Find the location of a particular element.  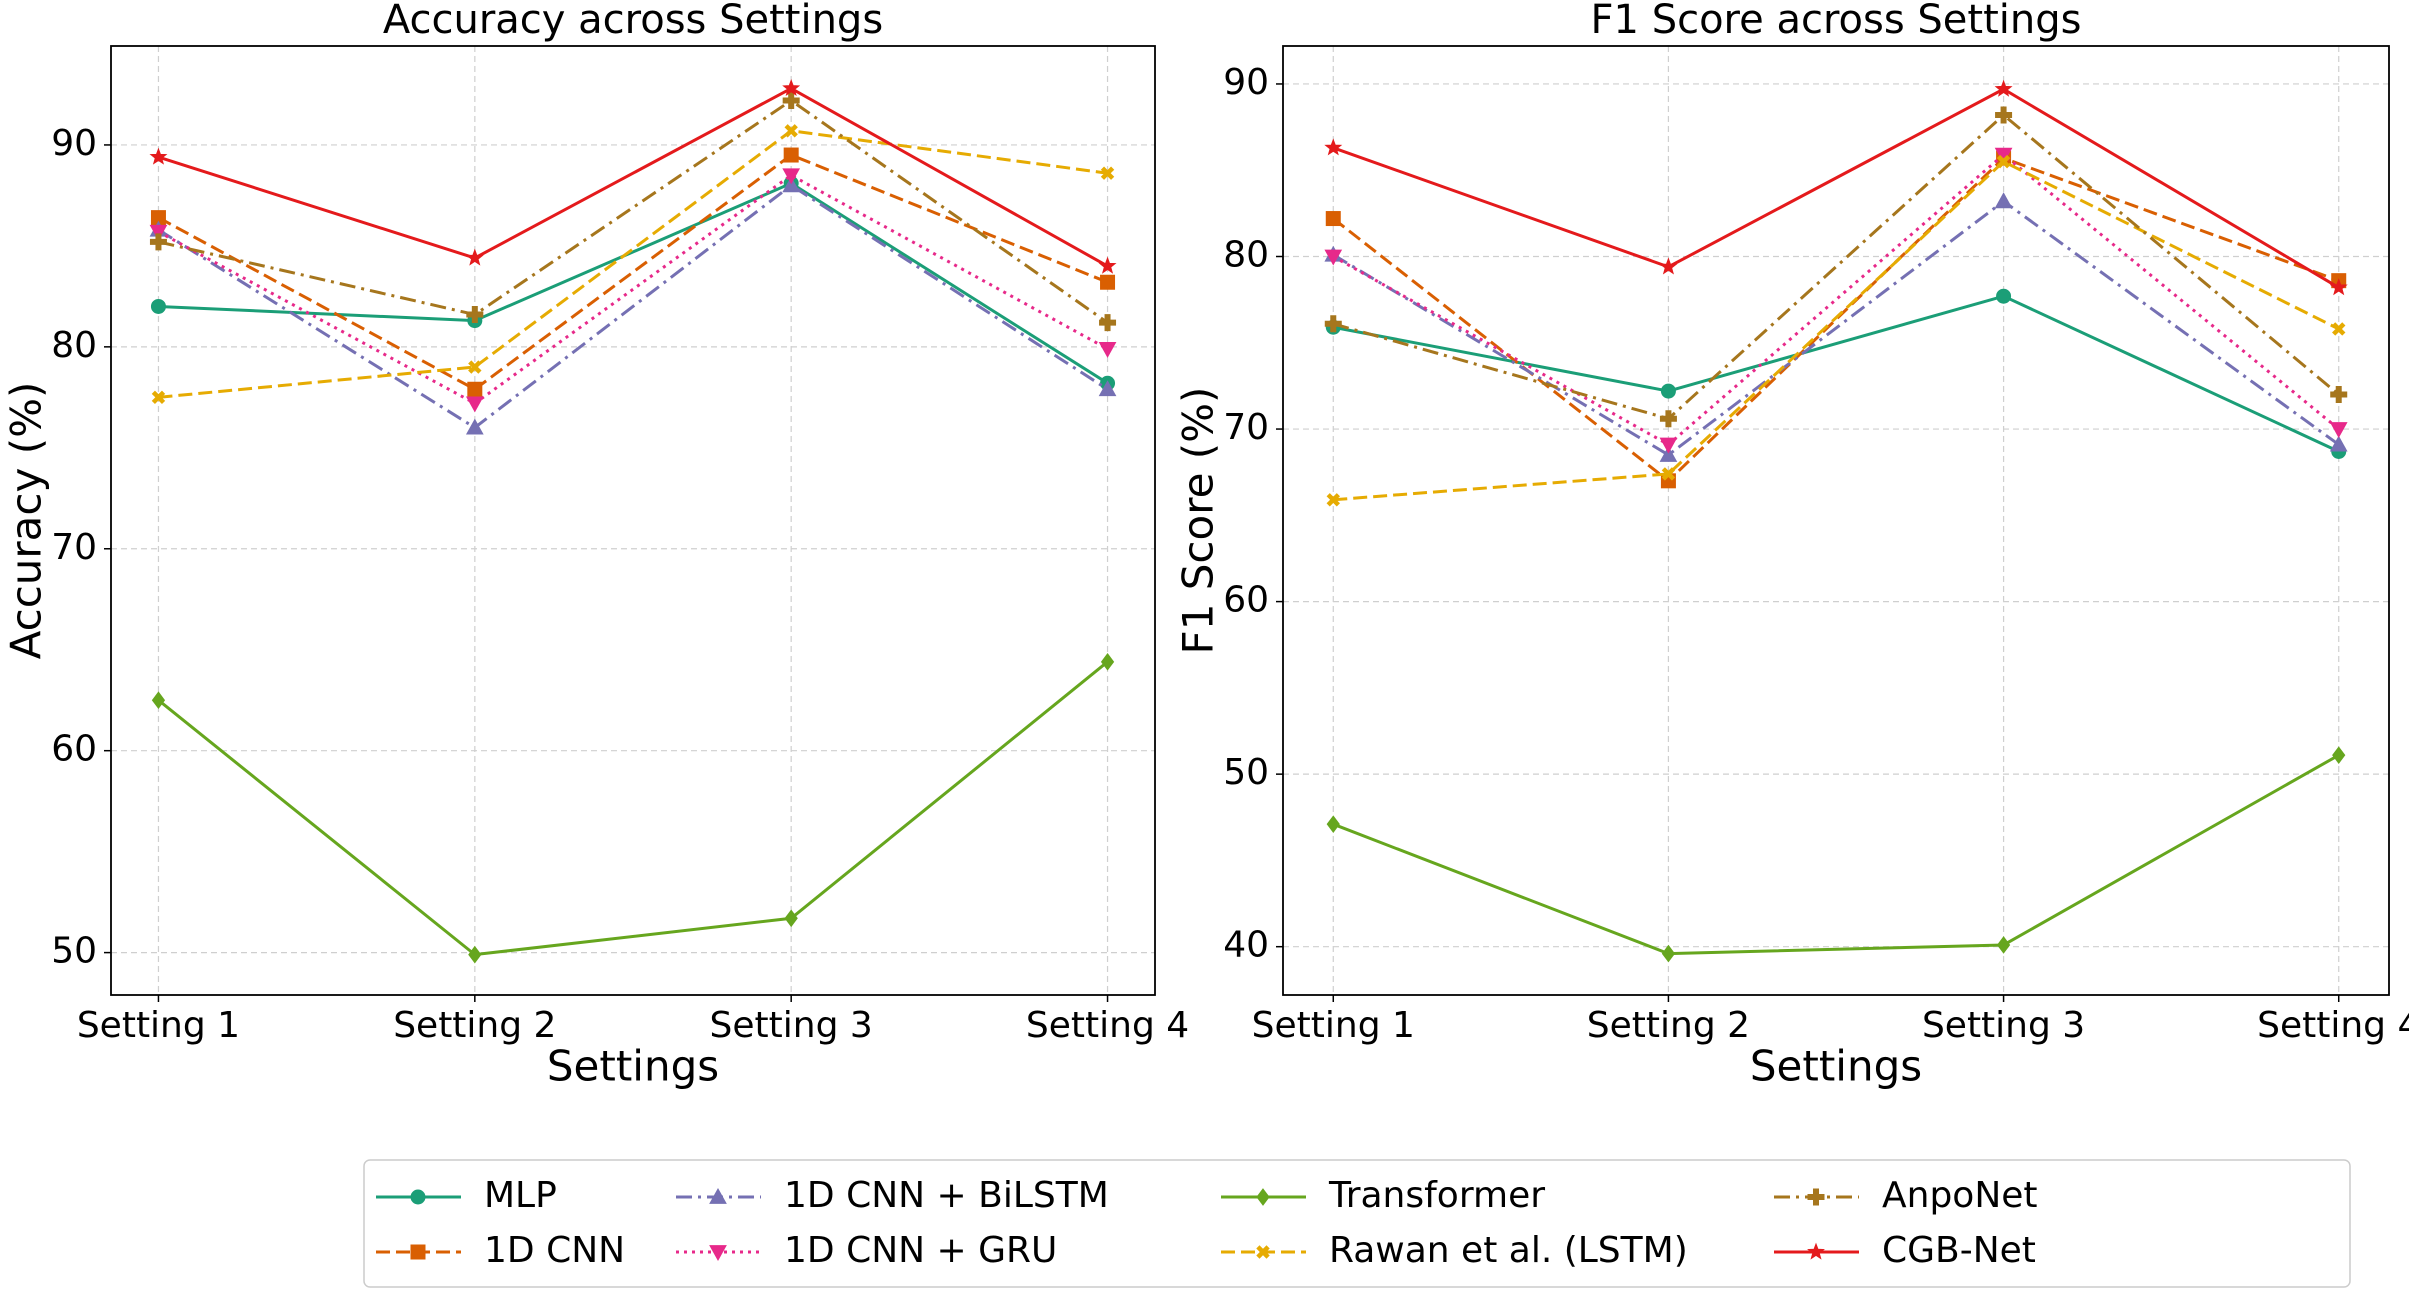

x-tick-label: Setting 1 is located at coordinates (158, 1025).